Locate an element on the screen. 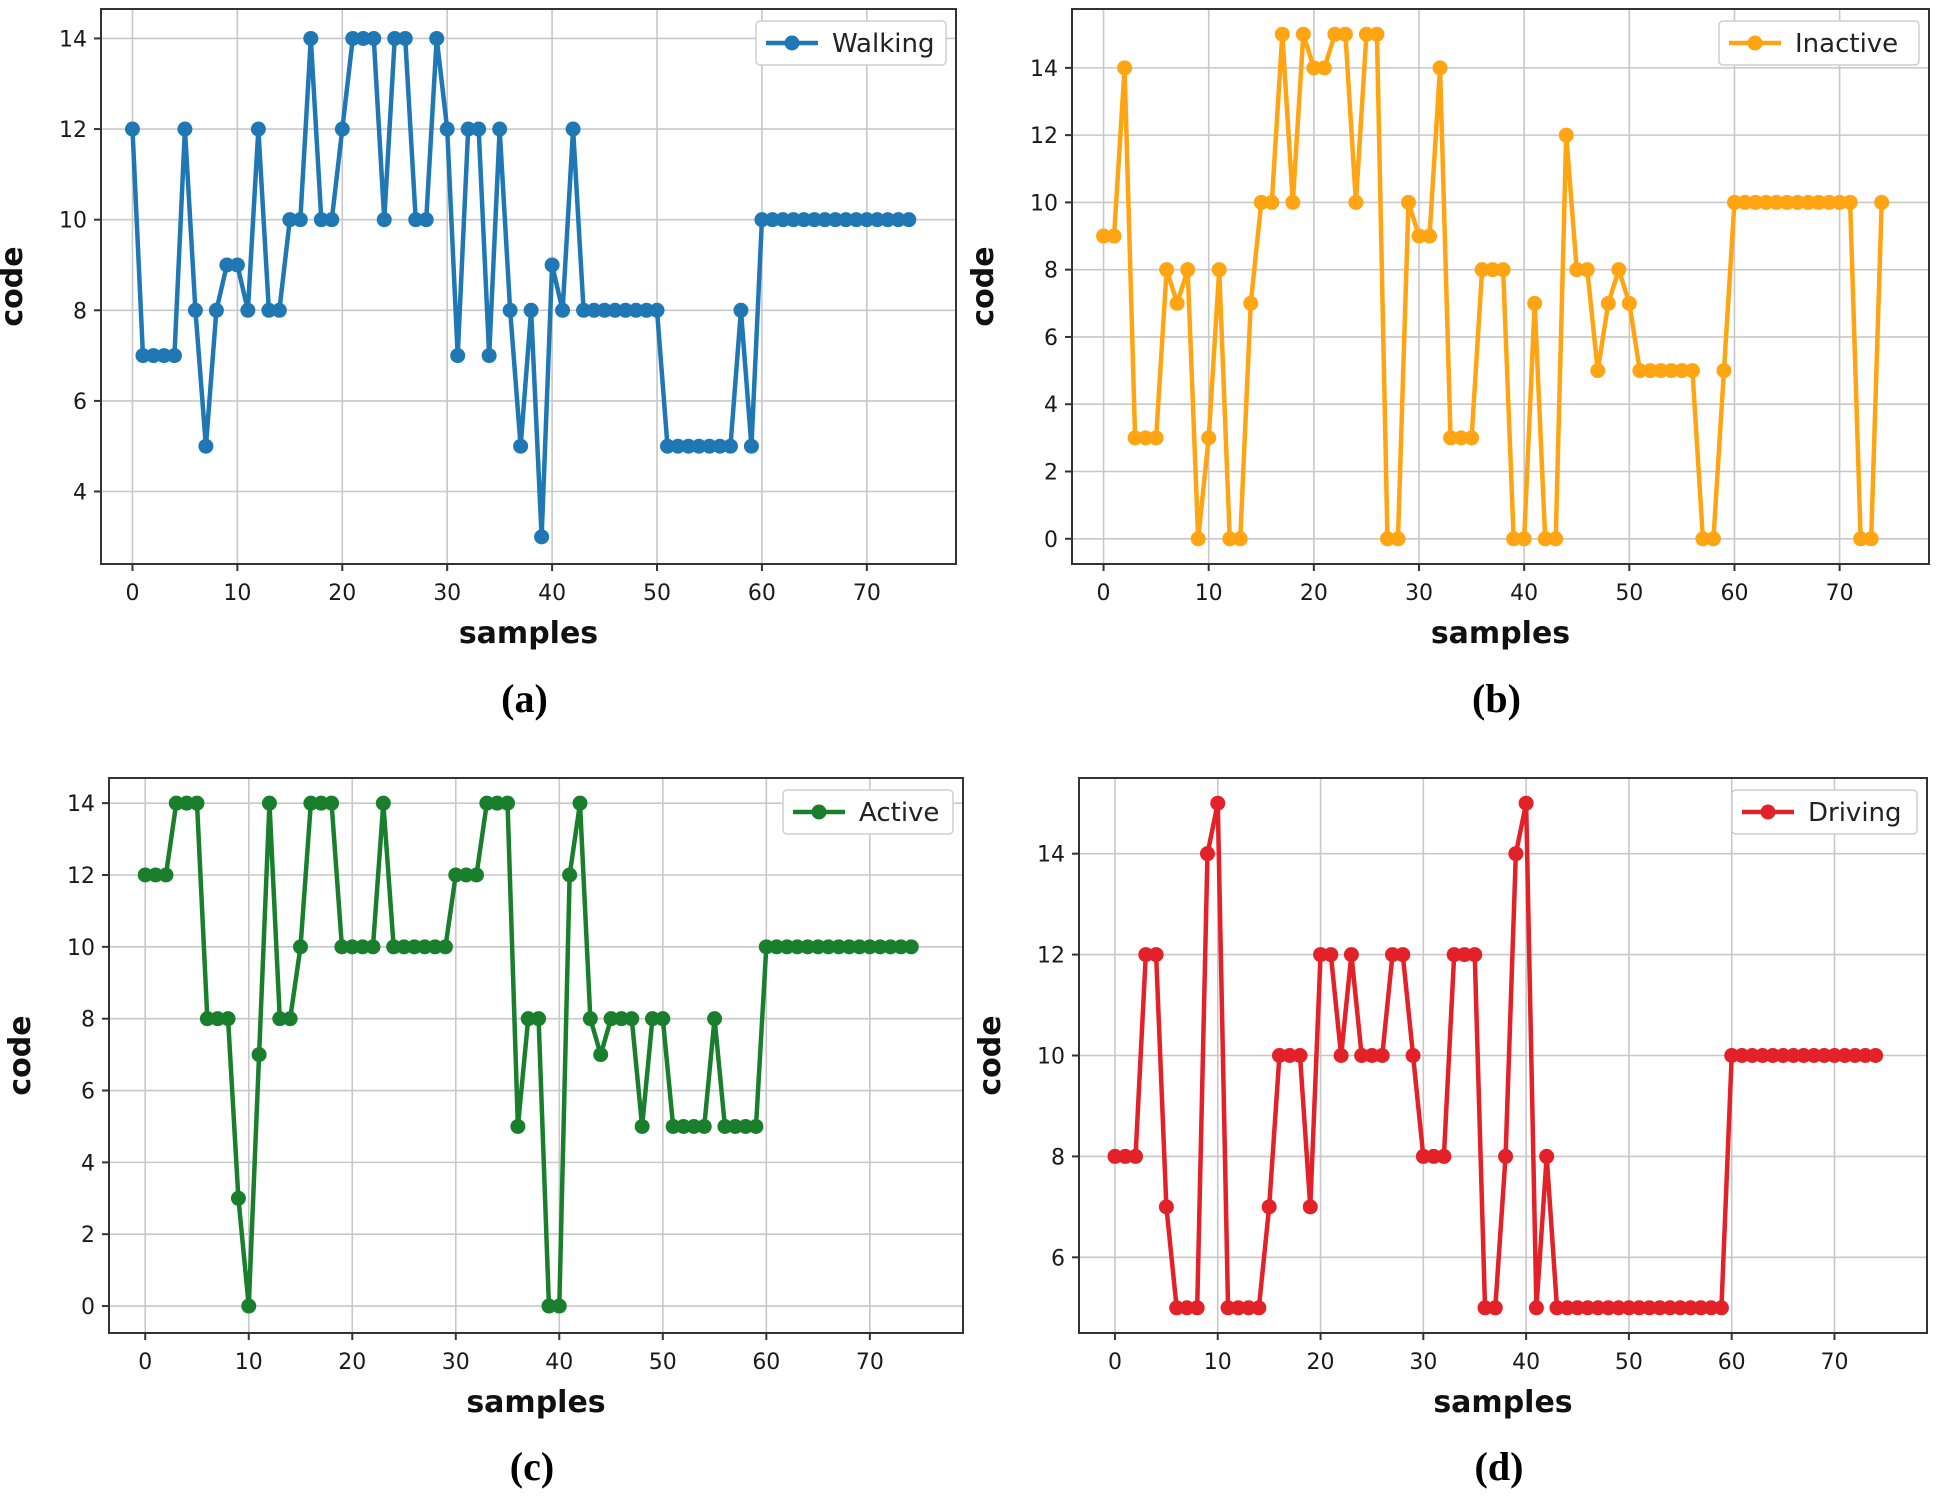 The width and height of the screenshot is (1940, 1512). y-tick-label: 8 is located at coordinates (1051, 271).